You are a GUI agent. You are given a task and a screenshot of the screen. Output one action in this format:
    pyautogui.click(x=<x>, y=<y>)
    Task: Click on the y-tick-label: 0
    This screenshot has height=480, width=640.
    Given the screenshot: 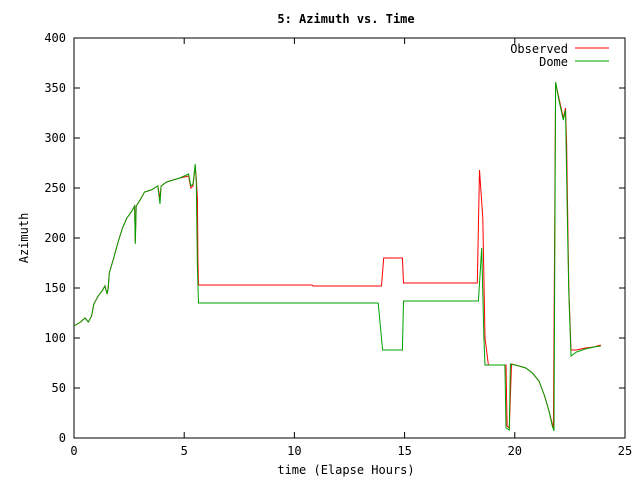 What is the action you would take?
    pyautogui.click(x=62, y=438)
    